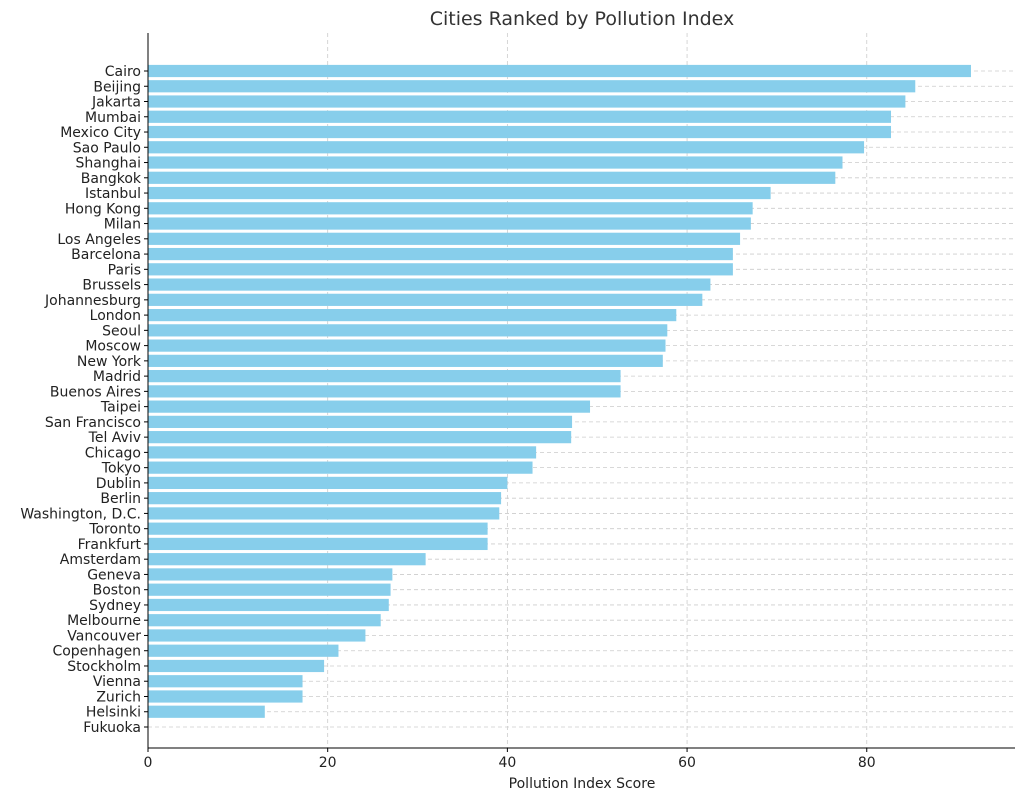  What do you see at coordinates (106, 255) in the screenshot?
I see `y-tick-label: Barcelona` at bounding box center [106, 255].